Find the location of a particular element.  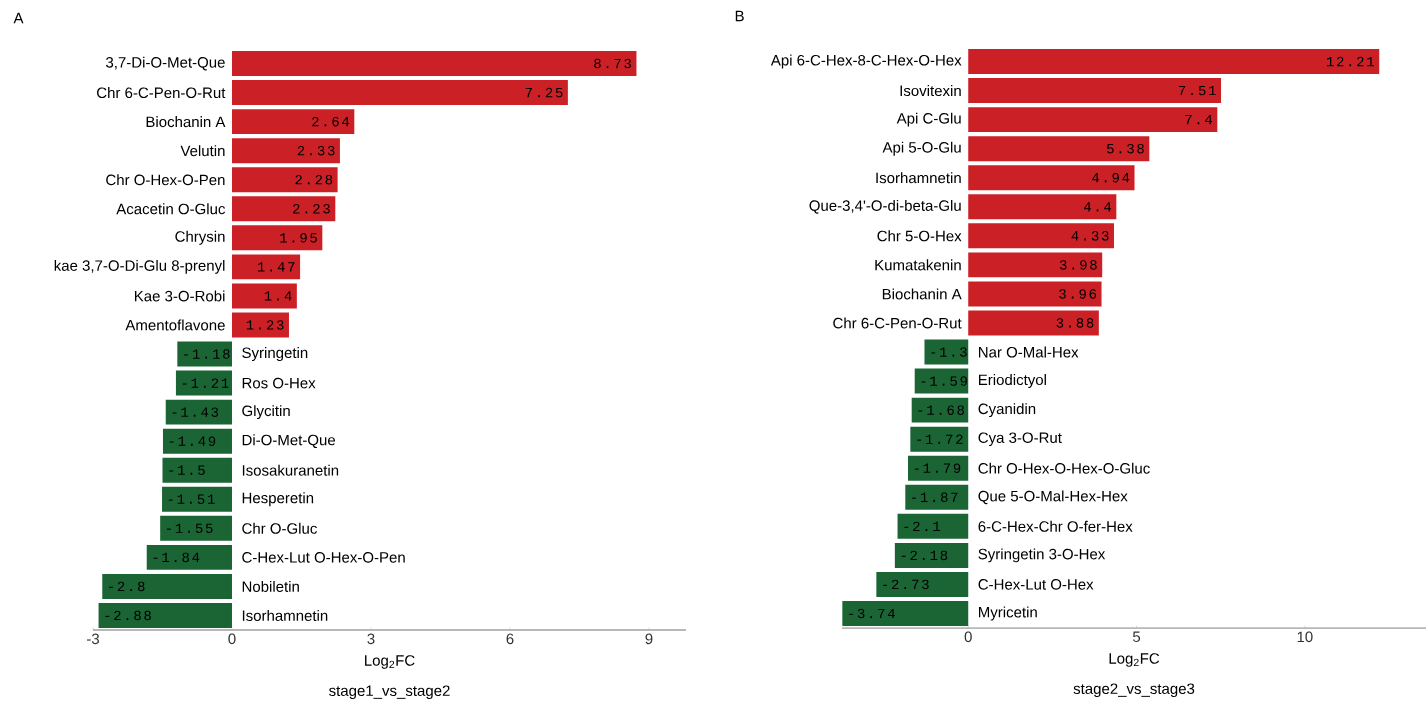

data-label: -1.18 is located at coordinates (207, 354).